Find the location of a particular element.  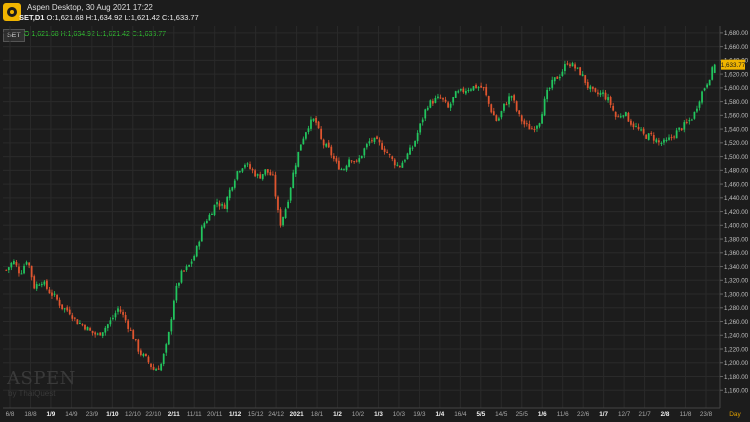

x-tick-label: 1/4 is located at coordinates (439, 414).